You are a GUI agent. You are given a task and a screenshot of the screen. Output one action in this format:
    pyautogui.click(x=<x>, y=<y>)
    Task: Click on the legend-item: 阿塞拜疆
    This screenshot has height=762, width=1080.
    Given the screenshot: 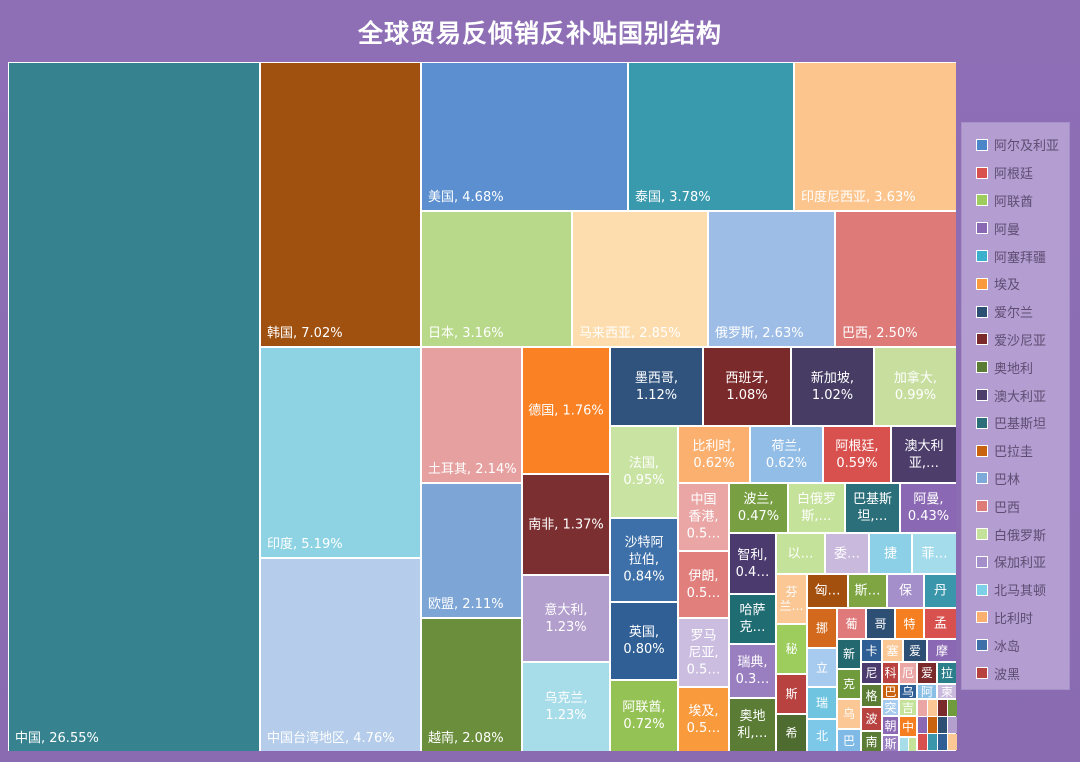 What is the action you would take?
    pyautogui.click(x=1022, y=256)
    